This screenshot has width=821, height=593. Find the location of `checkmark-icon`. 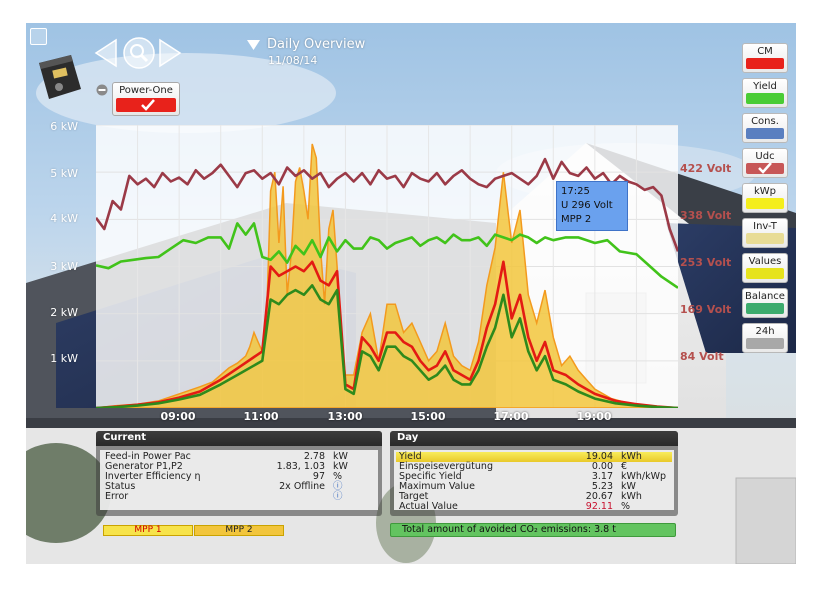

checkmark-icon is located at coordinates (765, 168).